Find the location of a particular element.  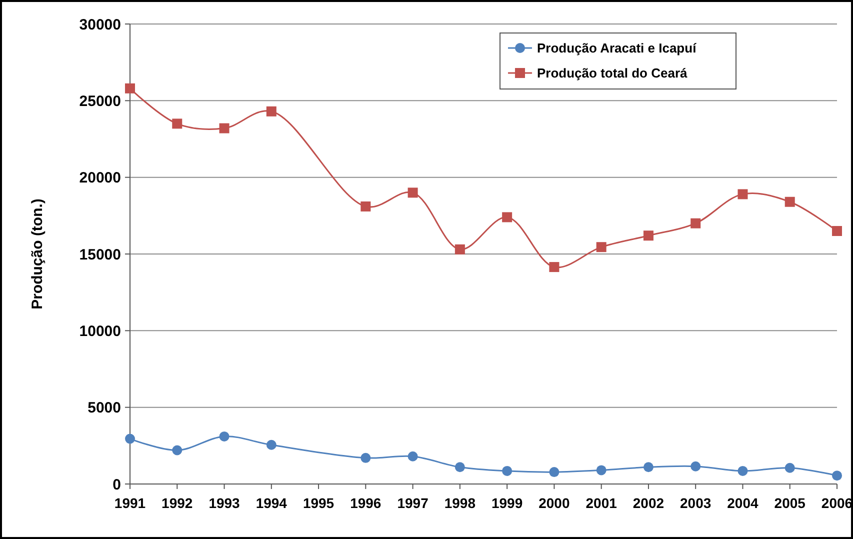

x-tick-label: 1992 is located at coordinates (177, 503).